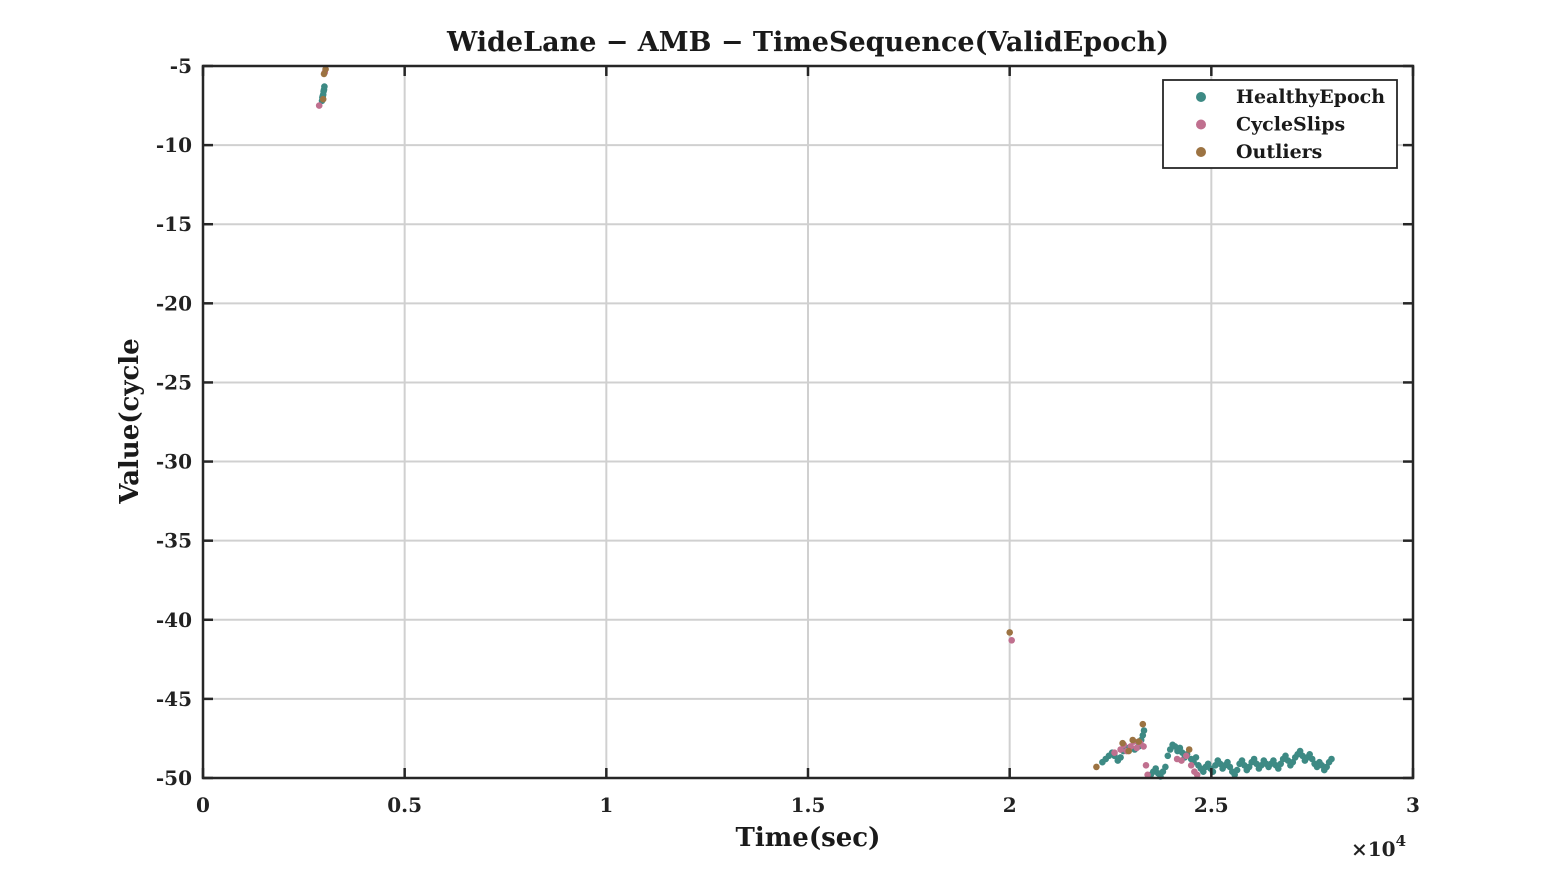 Image resolution: width=1563 pixels, height=875 pixels. Describe the element at coordinates (808, 805) in the screenshot. I see `x-tick-label: 1.5` at that location.